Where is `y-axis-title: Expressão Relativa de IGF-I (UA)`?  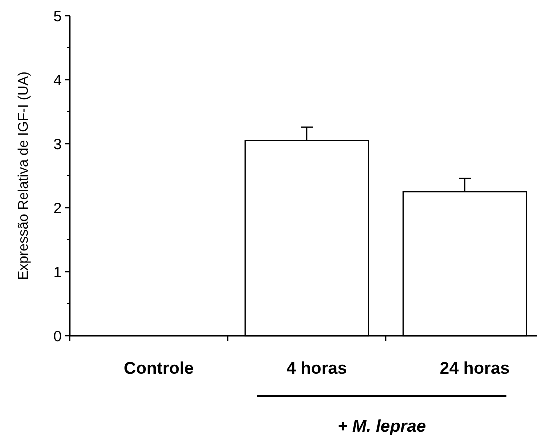 y-axis-title: Expressão Relativa de IGF-I (UA) is located at coordinates (23, 176).